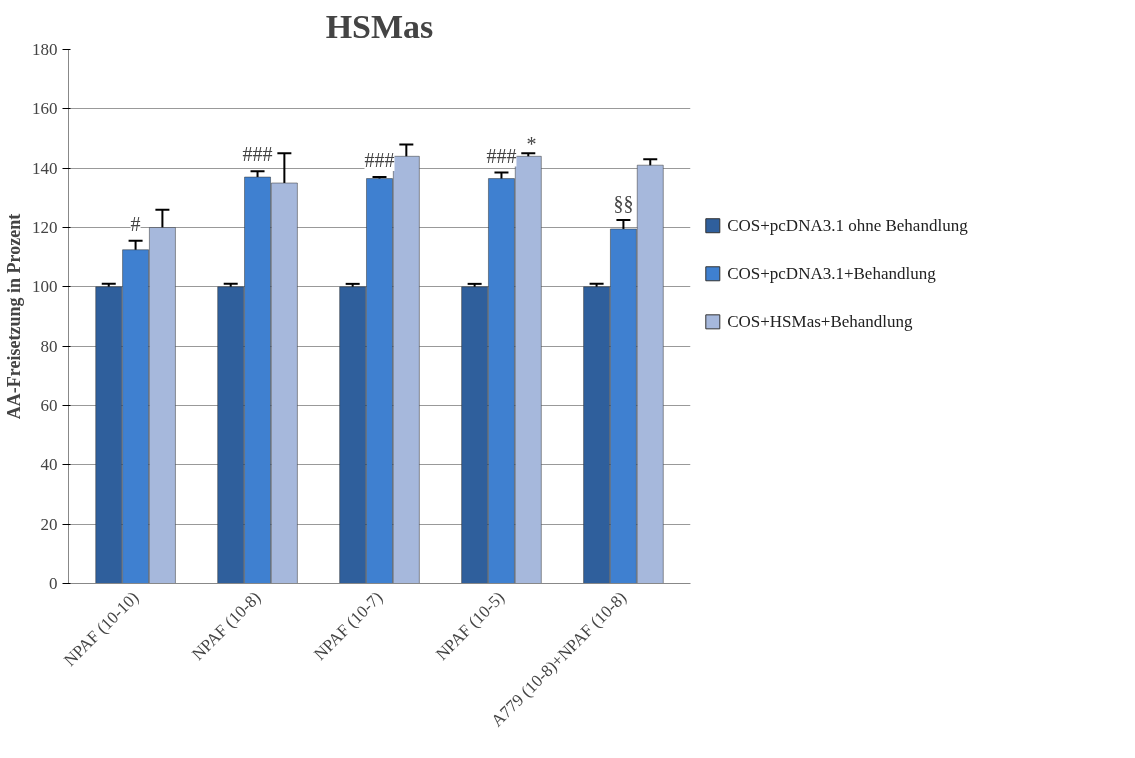 This screenshot has width=1135, height=758. I want to click on chart-title: HSMas, so click(379, 26).